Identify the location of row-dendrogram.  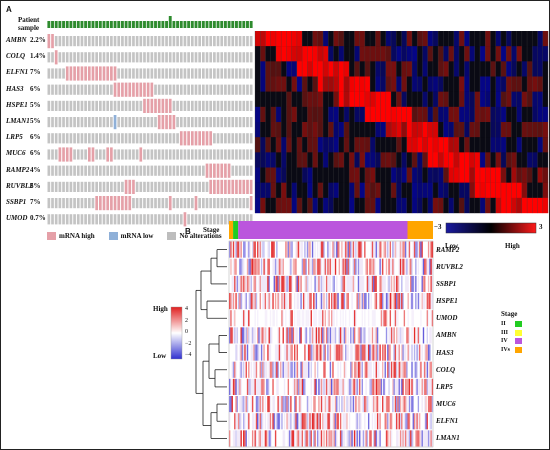
(211, 344).